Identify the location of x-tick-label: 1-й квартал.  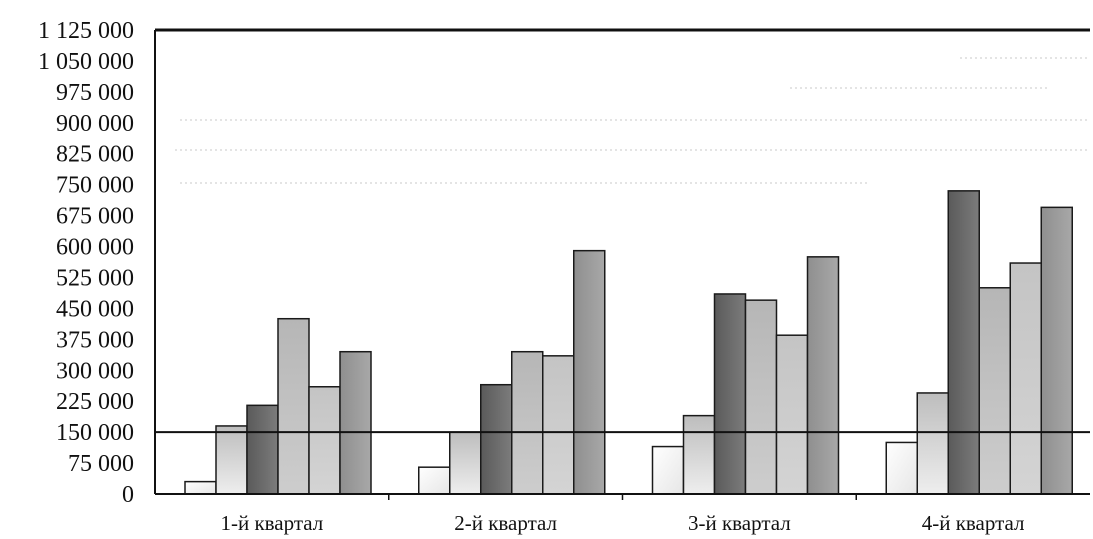
(271, 523).